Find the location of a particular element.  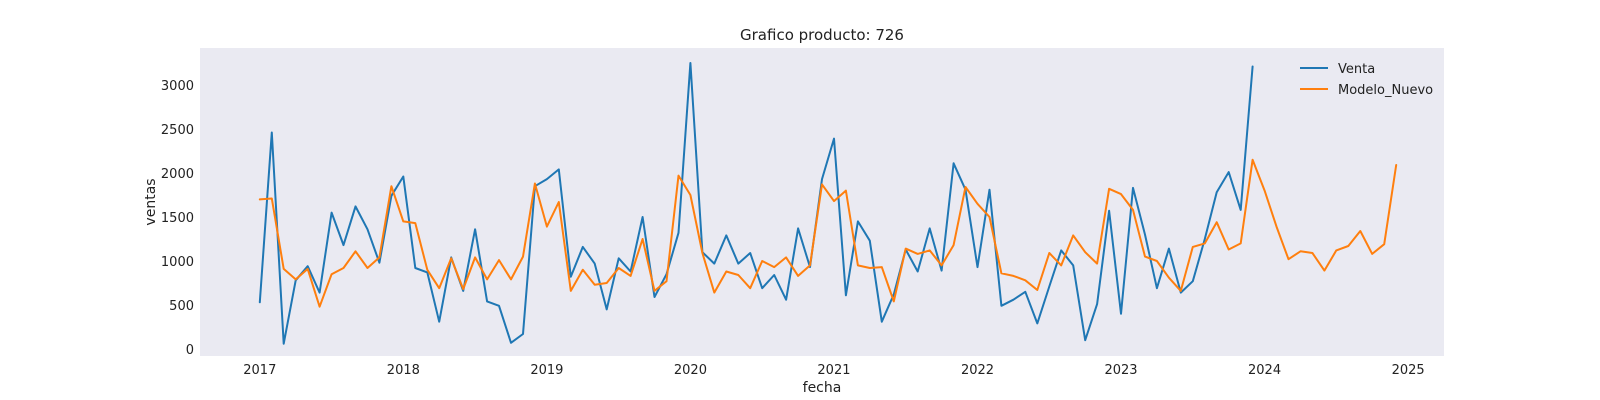

x-tick-label: 2017 is located at coordinates (259, 370).